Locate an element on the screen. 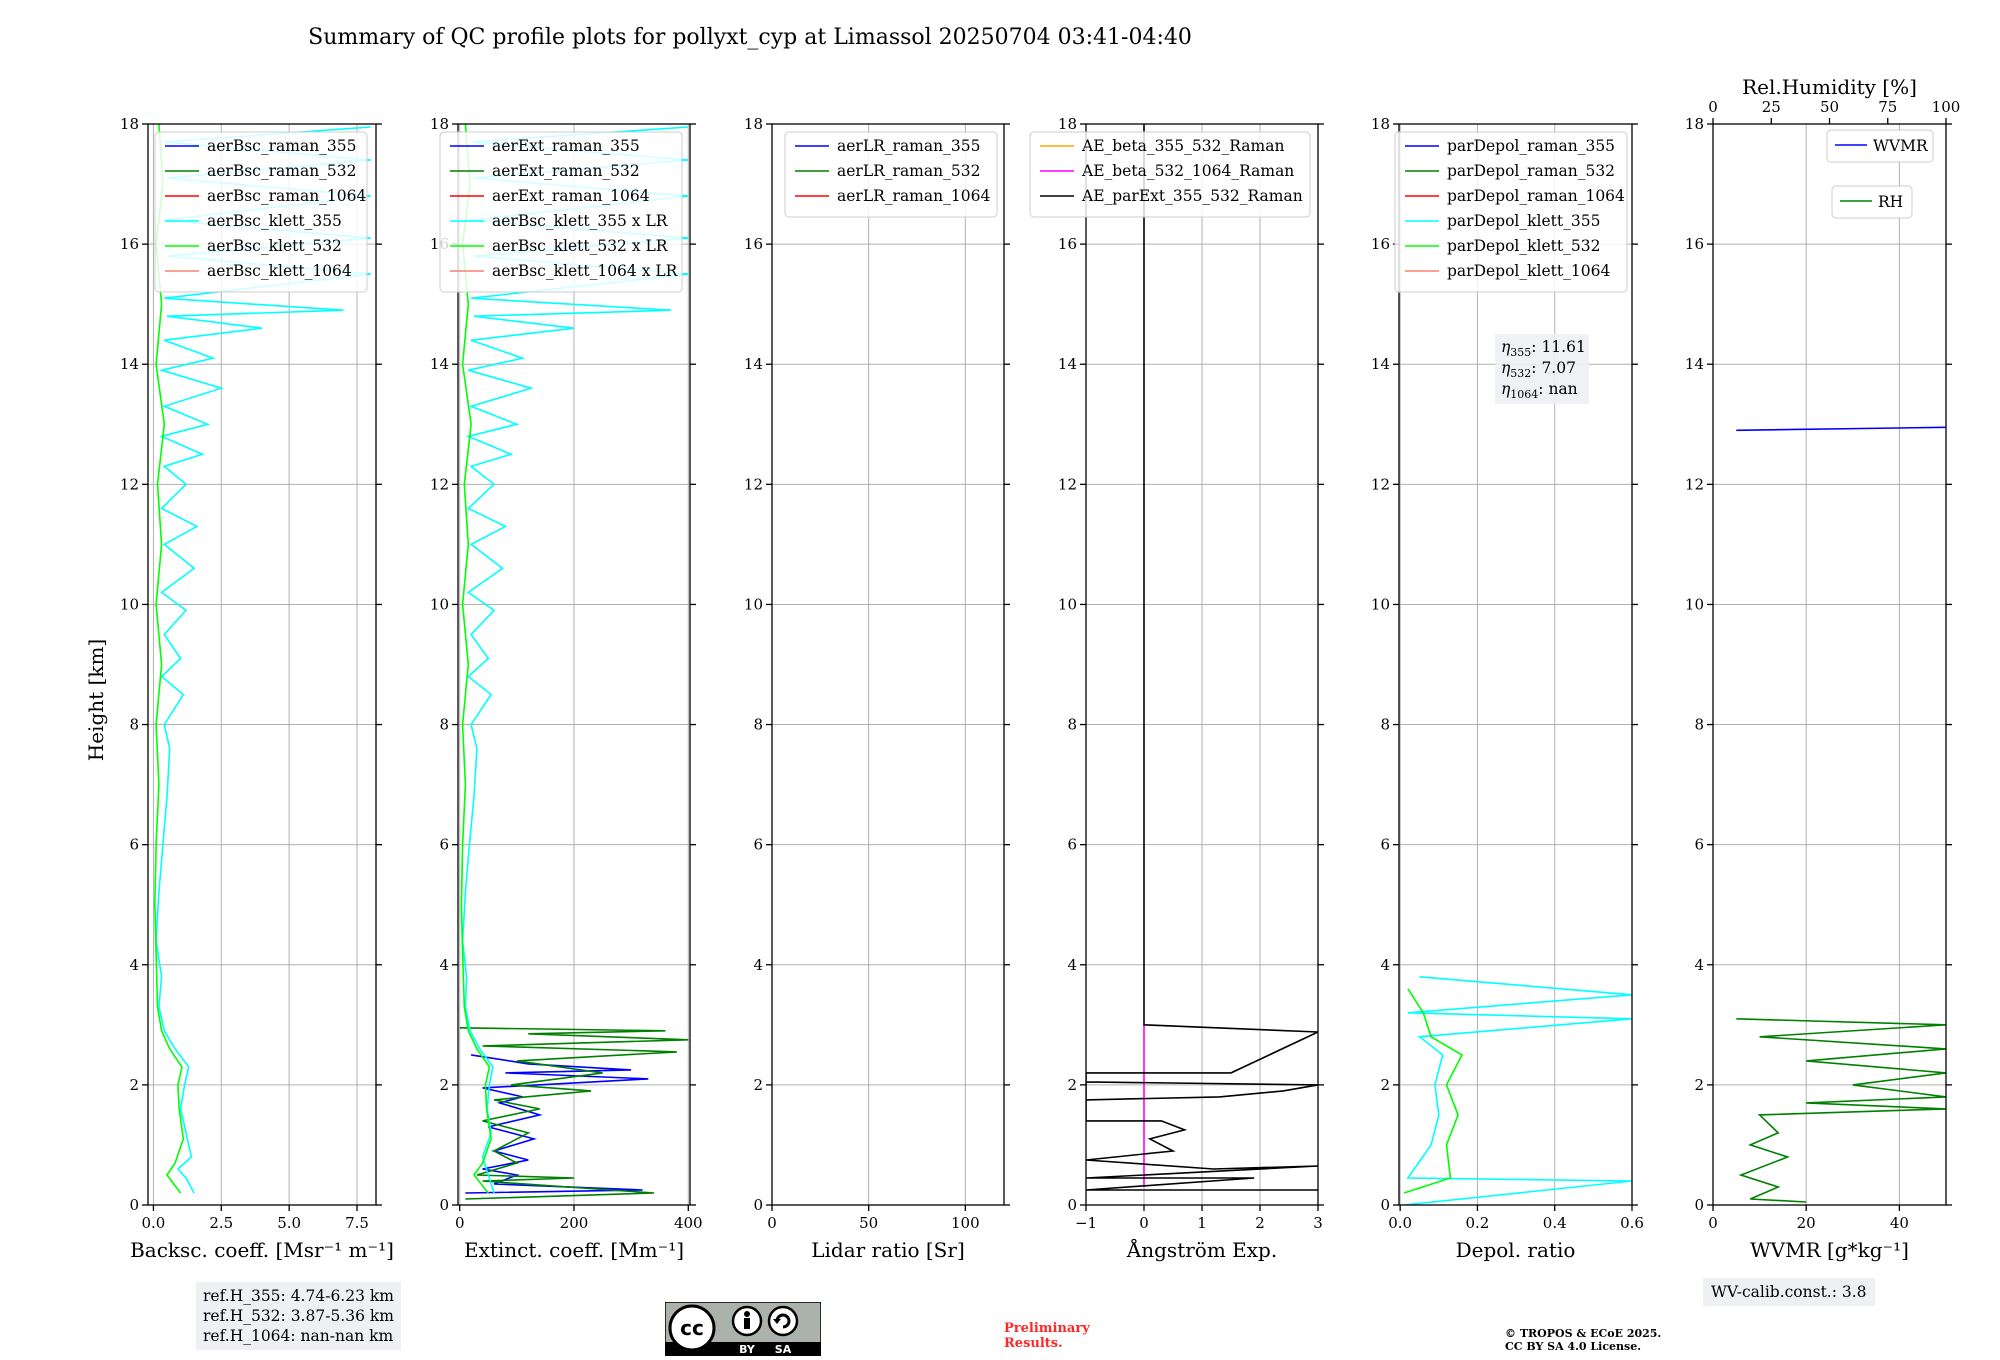 The width and height of the screenshot is (2000, 1360). top-x-tick-label: 75 is located at coordinates (1887, 107).